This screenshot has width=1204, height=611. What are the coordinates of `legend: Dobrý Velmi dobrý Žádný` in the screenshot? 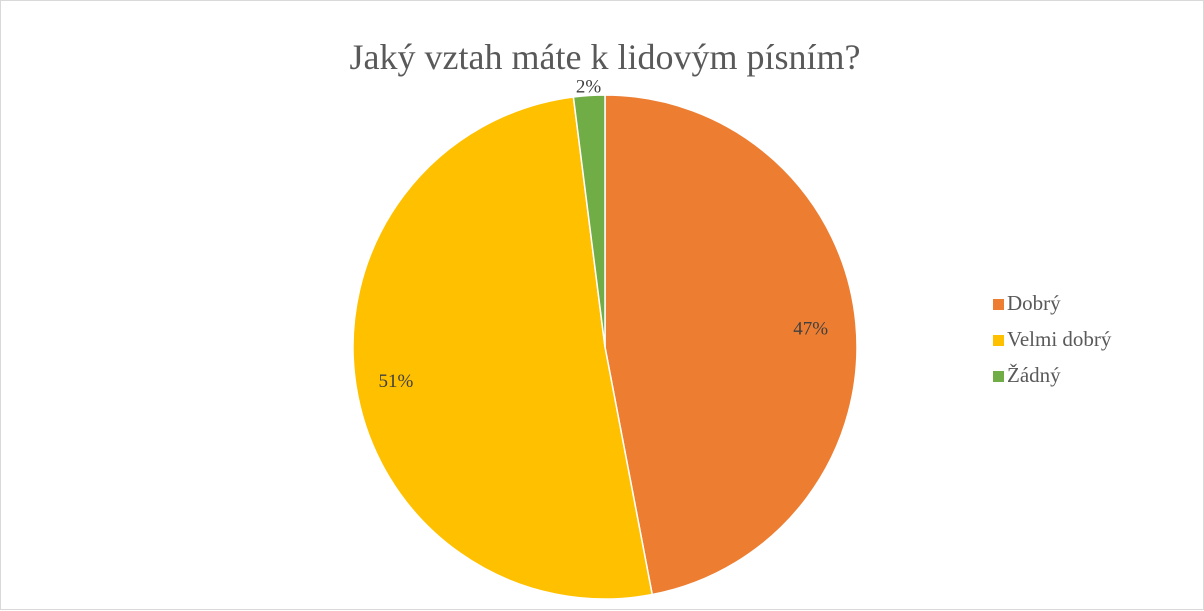 It's located at (1052, 339).